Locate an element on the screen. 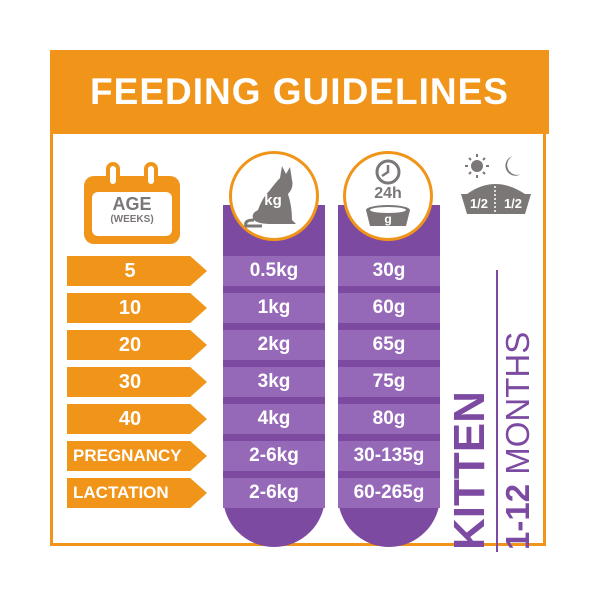 This screenshot has width=600, height=600. life-stage-label: KITTEN 1-12 MONTHS is located at coordinates (491, 406).